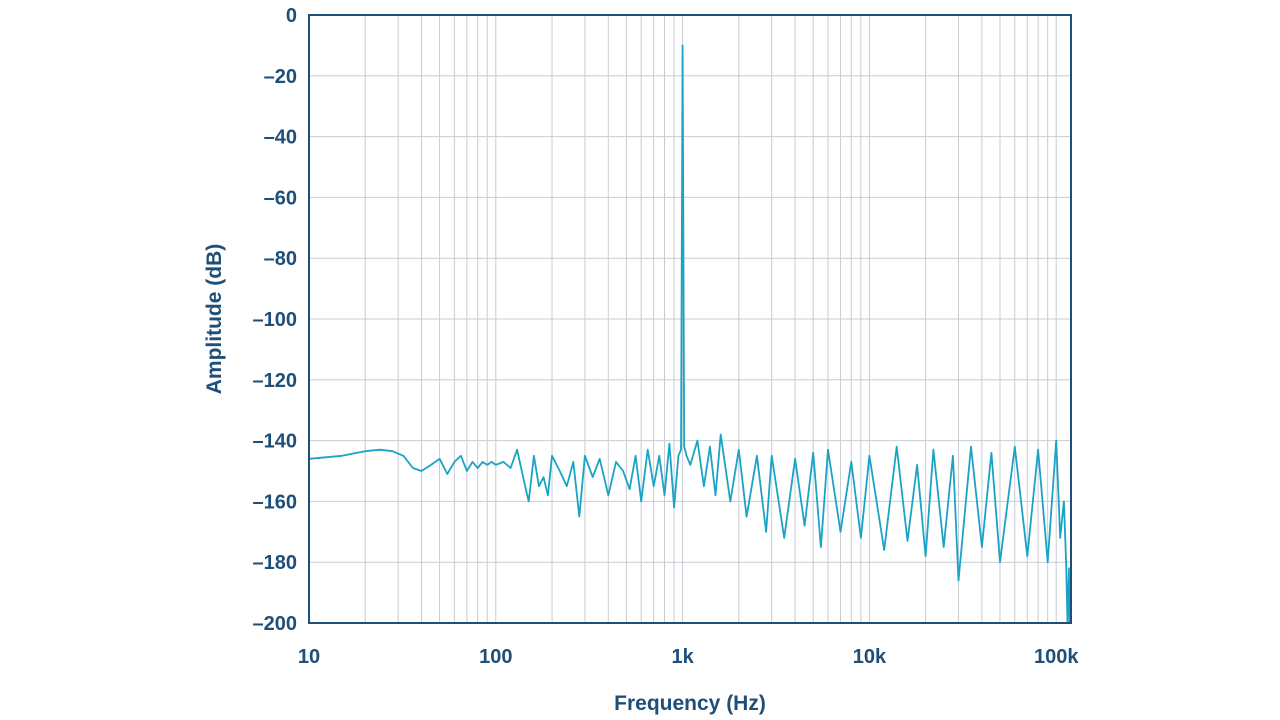  I want to click on y-tick-label: –180, so click(275, 563).